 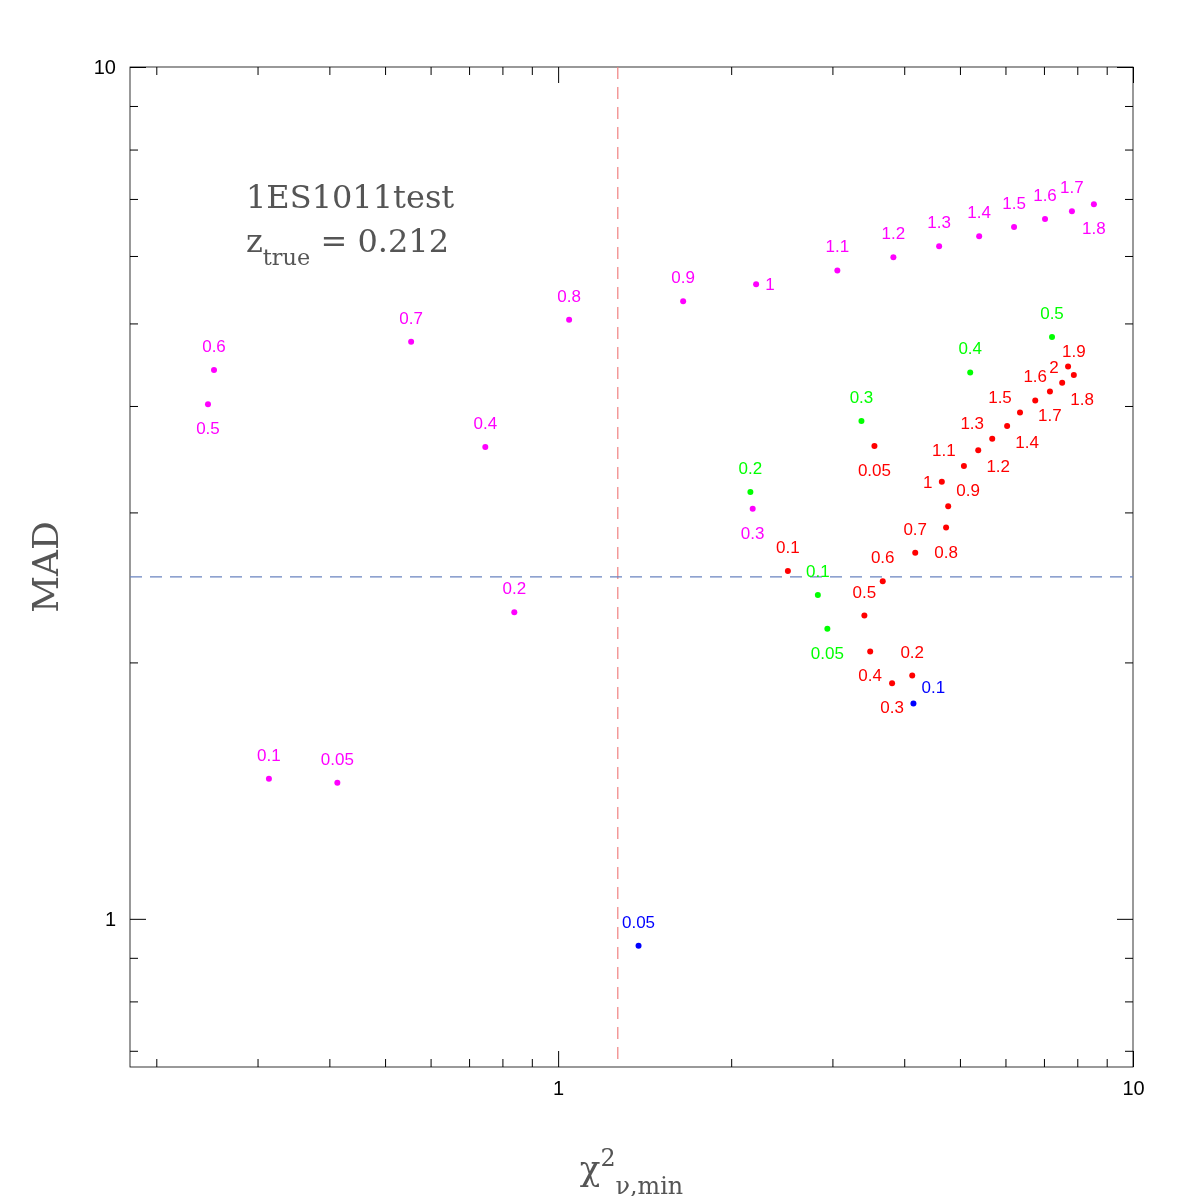 I want to click on annotation: 1ES1011test, so click(x=350, y=197).